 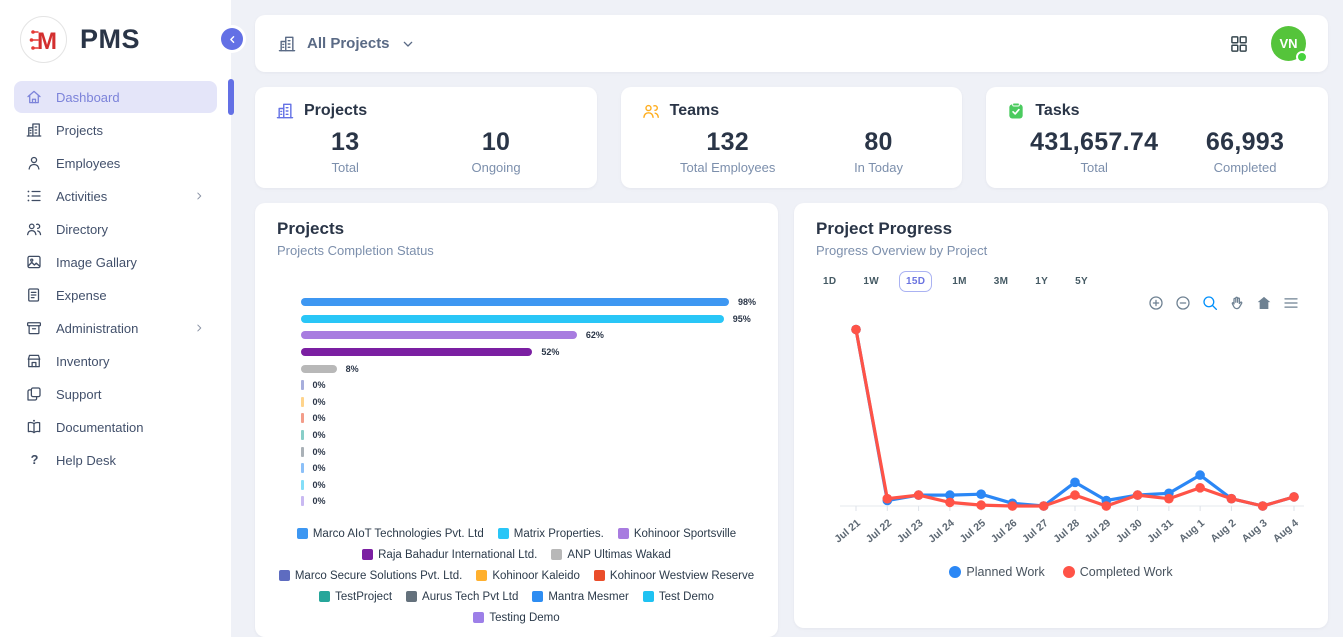 I want to click on project-selector: All Projects, so click(x=346, y=44).